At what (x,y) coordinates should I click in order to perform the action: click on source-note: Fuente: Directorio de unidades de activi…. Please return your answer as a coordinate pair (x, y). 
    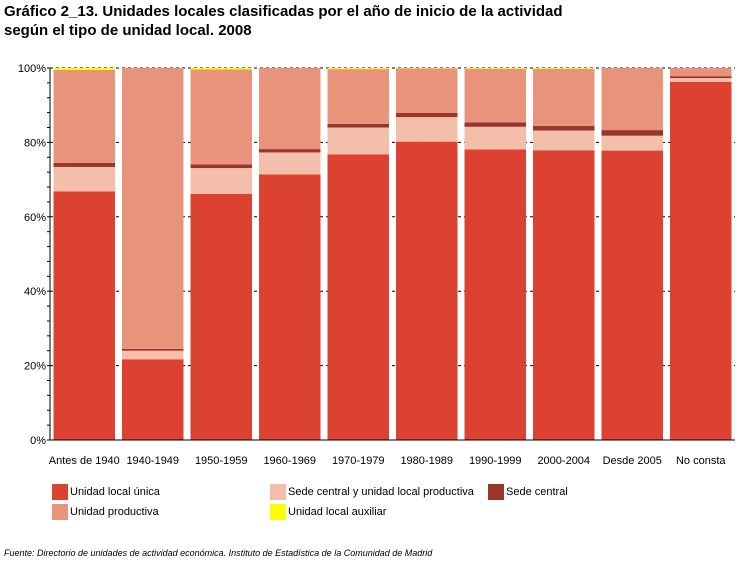
    Looking at the image, I should click on (218, 553).